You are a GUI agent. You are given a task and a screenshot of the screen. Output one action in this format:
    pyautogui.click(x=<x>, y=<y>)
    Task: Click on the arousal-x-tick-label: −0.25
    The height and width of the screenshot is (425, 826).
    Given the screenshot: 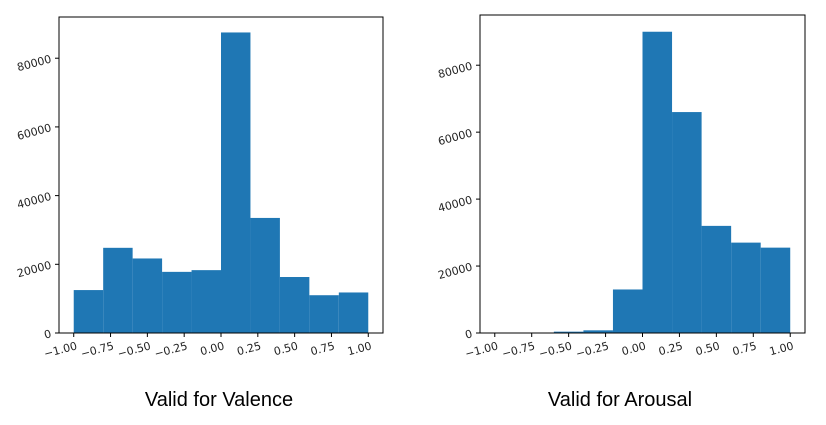 What is the action you would take?
    pyautogui.click(x=592, y=349)
    